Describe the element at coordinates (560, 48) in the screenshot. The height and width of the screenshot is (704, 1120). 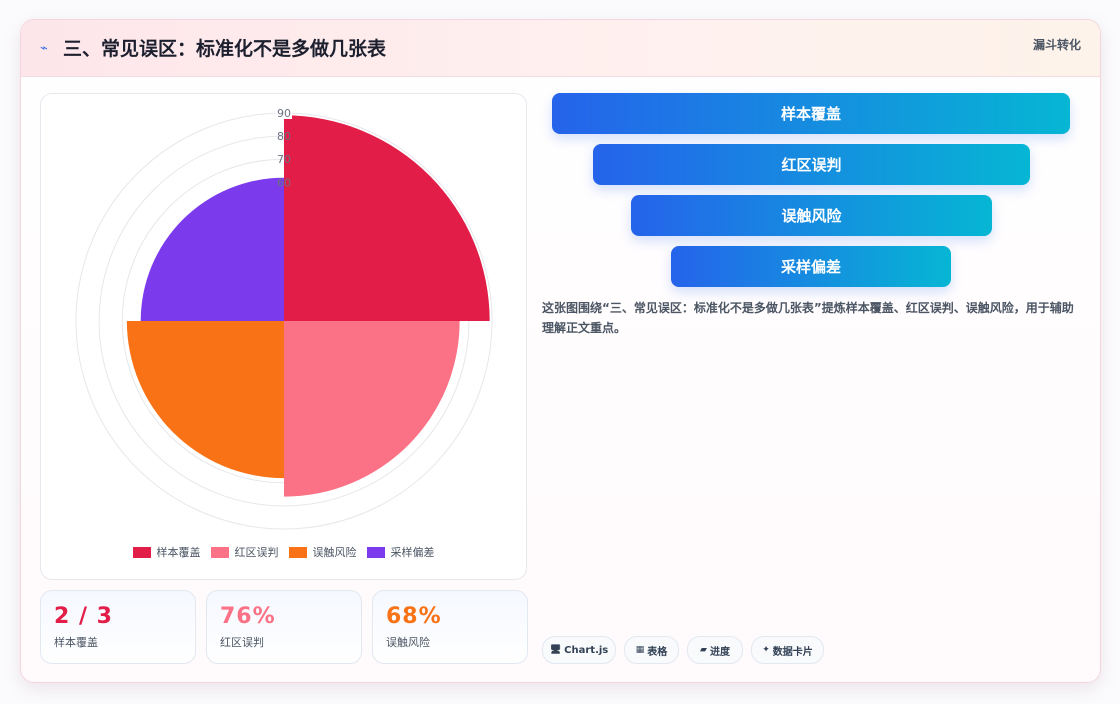
I see `card-header: ⌁ 三、常见误区：标准化不是多做几张表 漏斗转化` at that location.